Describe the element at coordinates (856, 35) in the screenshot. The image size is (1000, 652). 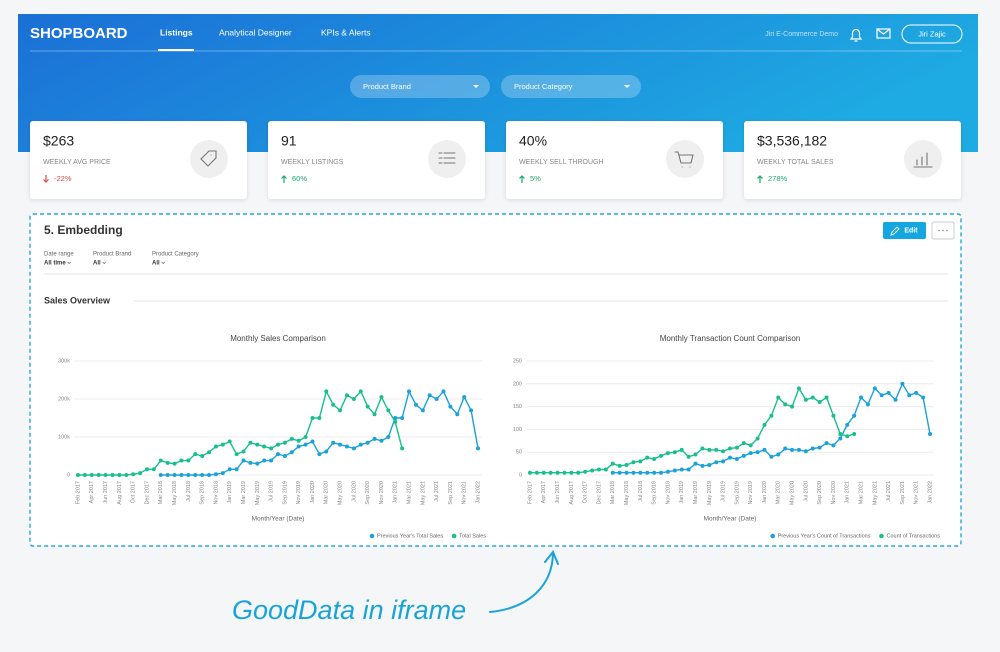
I see `bell-icon` at that location.